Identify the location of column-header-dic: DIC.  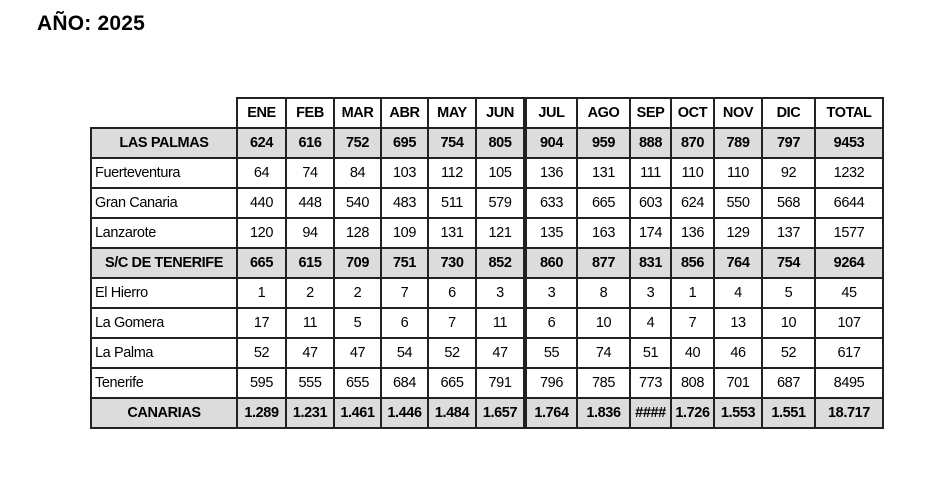
(788, 113).